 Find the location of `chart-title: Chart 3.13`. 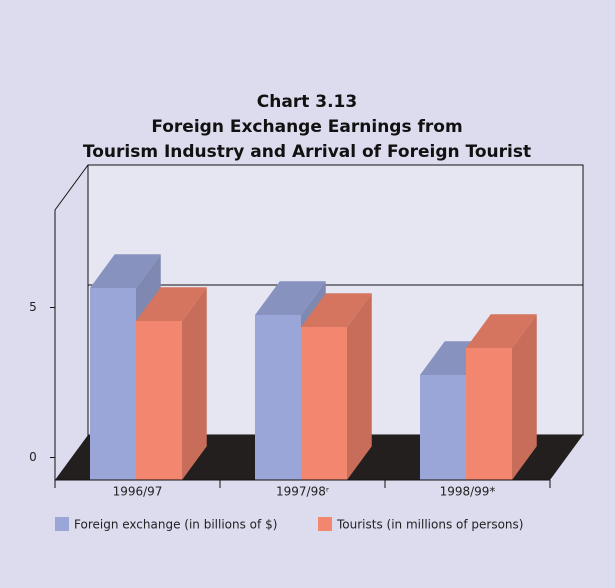

chart-title: Chart 3.13 is located at coordinates (307, 102).